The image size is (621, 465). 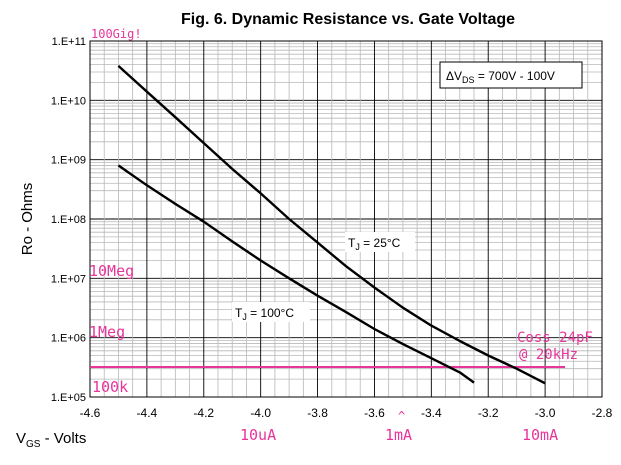 I want to click on annotation-10meg: 10Meg, so click(x=111, y=271).